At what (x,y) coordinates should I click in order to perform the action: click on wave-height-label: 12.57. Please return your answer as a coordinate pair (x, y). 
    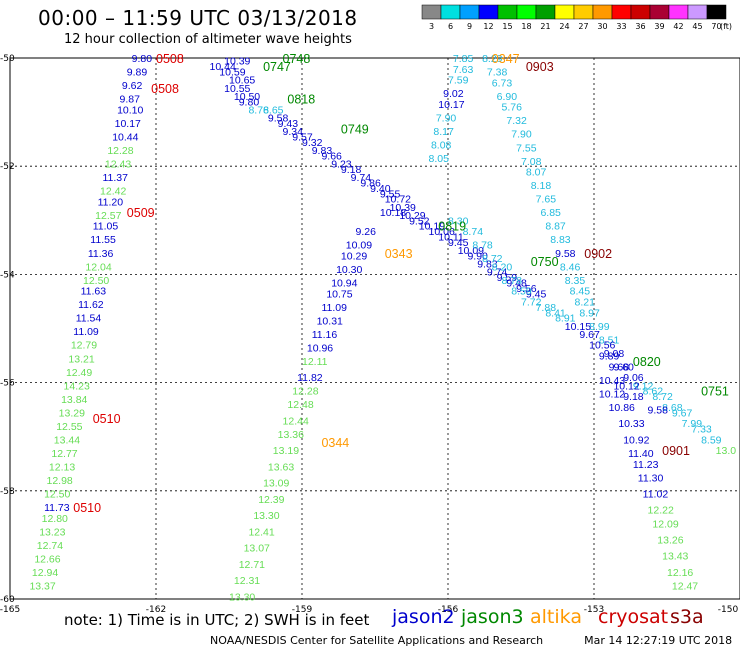
    Looking at the image, I should click on (108, 216).